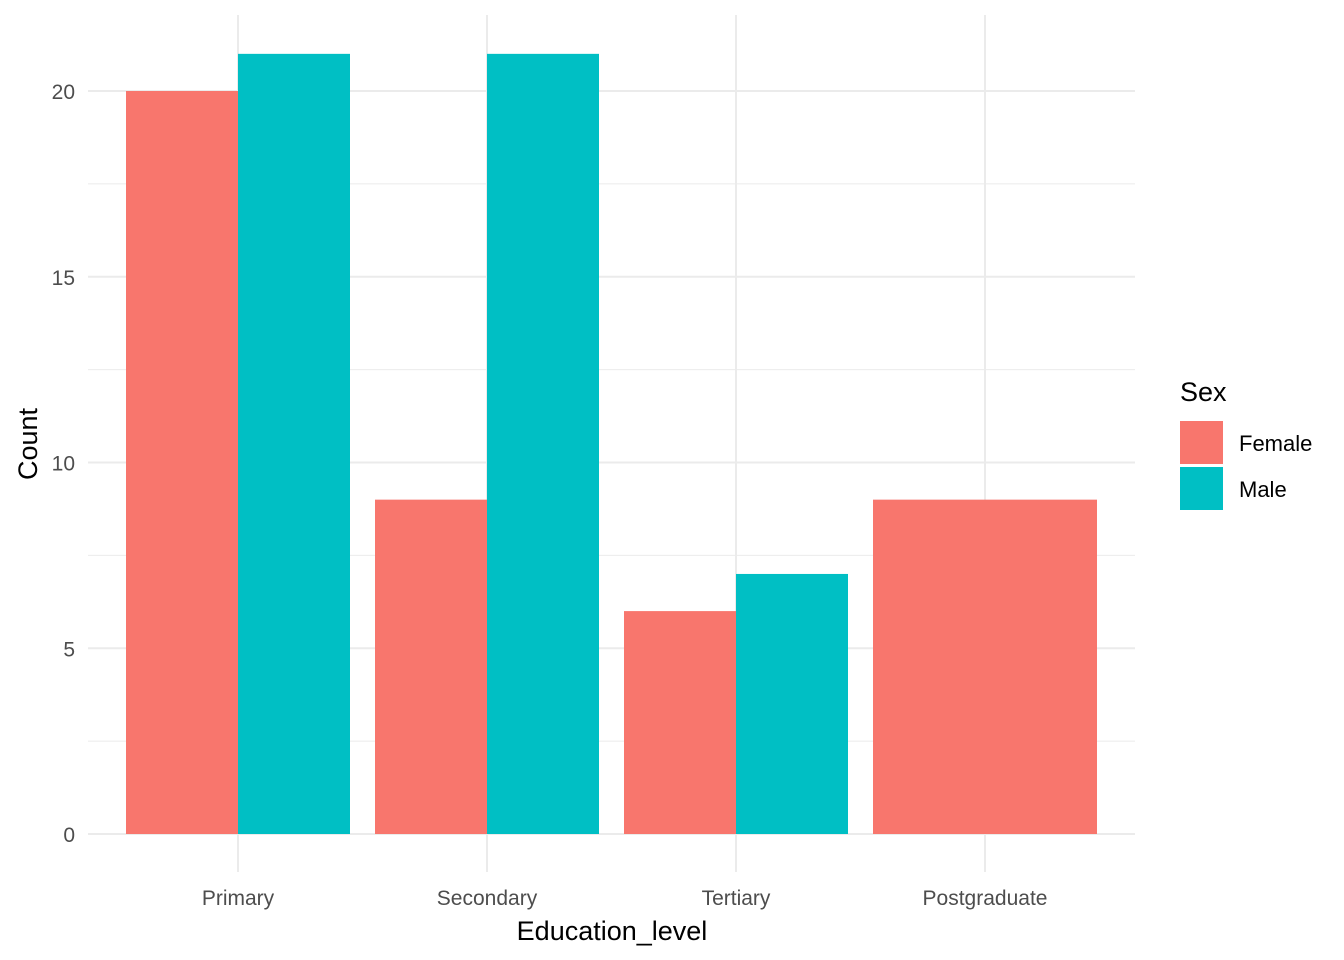 The image size is (1344, 960). I want to click on x-axis-title: Education_level, so click(612, 931).